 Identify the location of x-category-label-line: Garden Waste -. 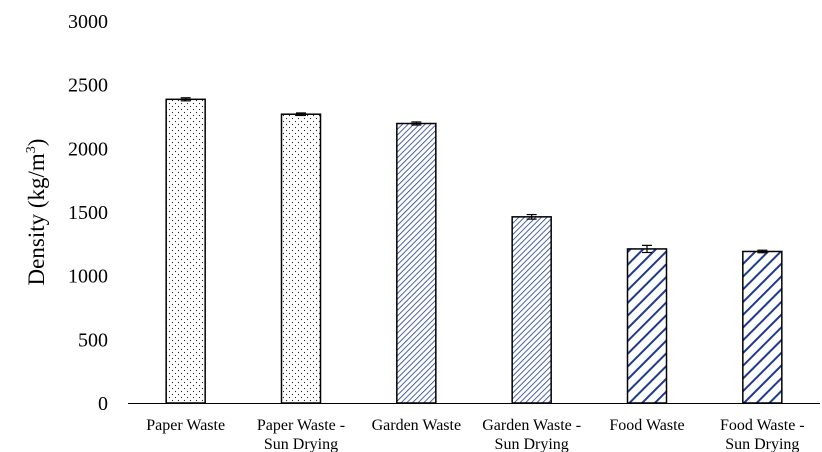
(531, 425).